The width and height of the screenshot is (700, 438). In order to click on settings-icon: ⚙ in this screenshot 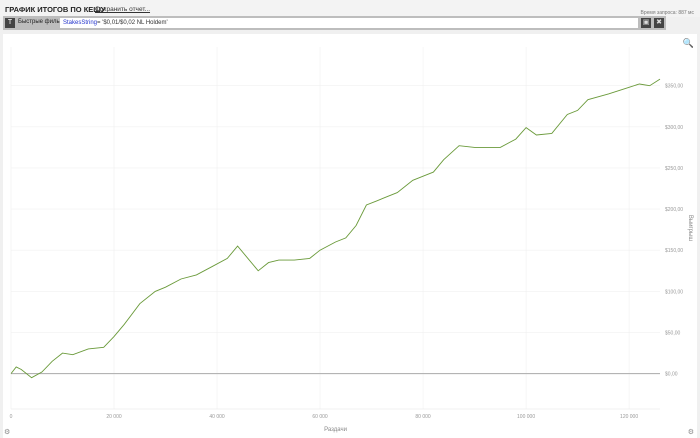, I will do `click(7, 432)`.